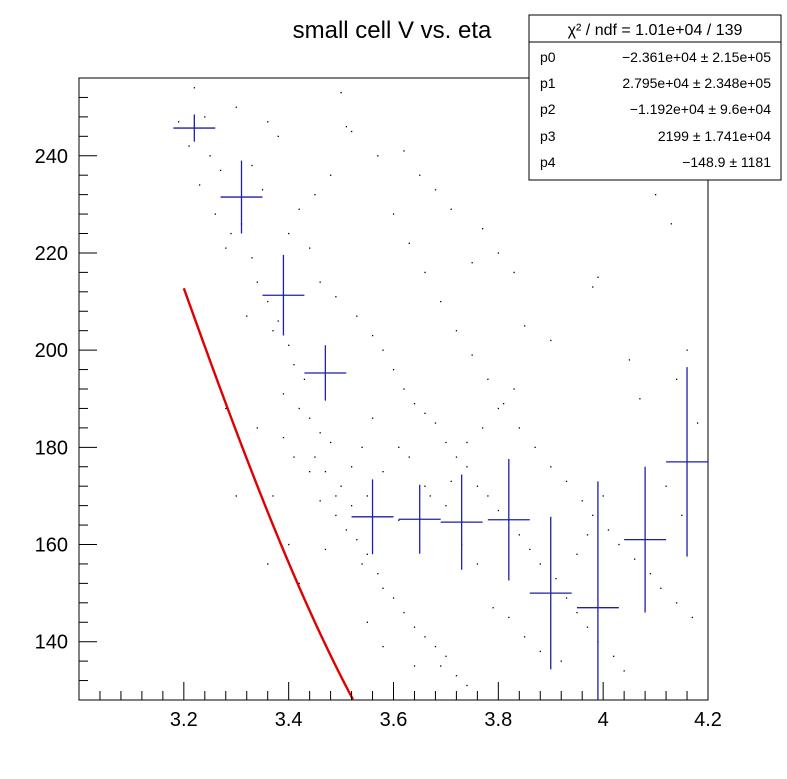  What do you see at coordinates (51, 254) in the screenshot?
I see `y-tick-label: 220` at bounding box center [51, 254].